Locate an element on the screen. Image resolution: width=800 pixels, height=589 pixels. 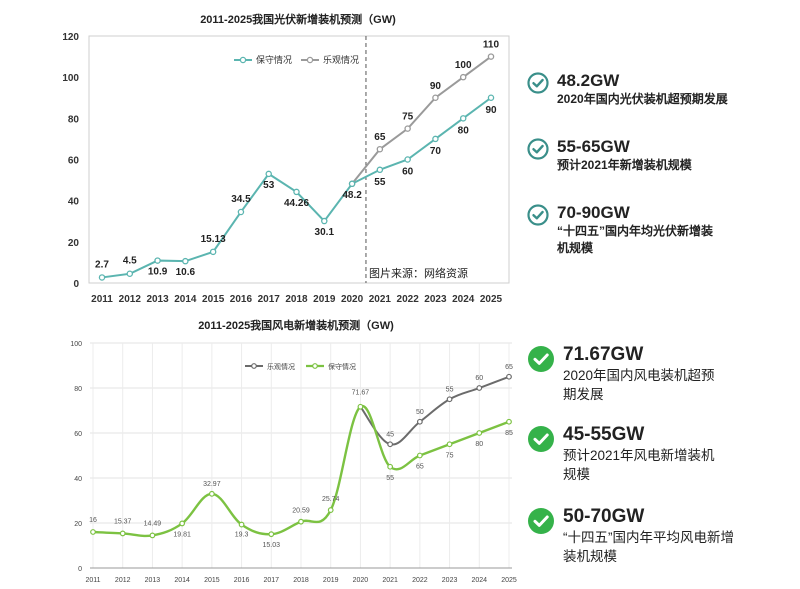
y-tick-label: 120 is located at coordinates (70, 37).